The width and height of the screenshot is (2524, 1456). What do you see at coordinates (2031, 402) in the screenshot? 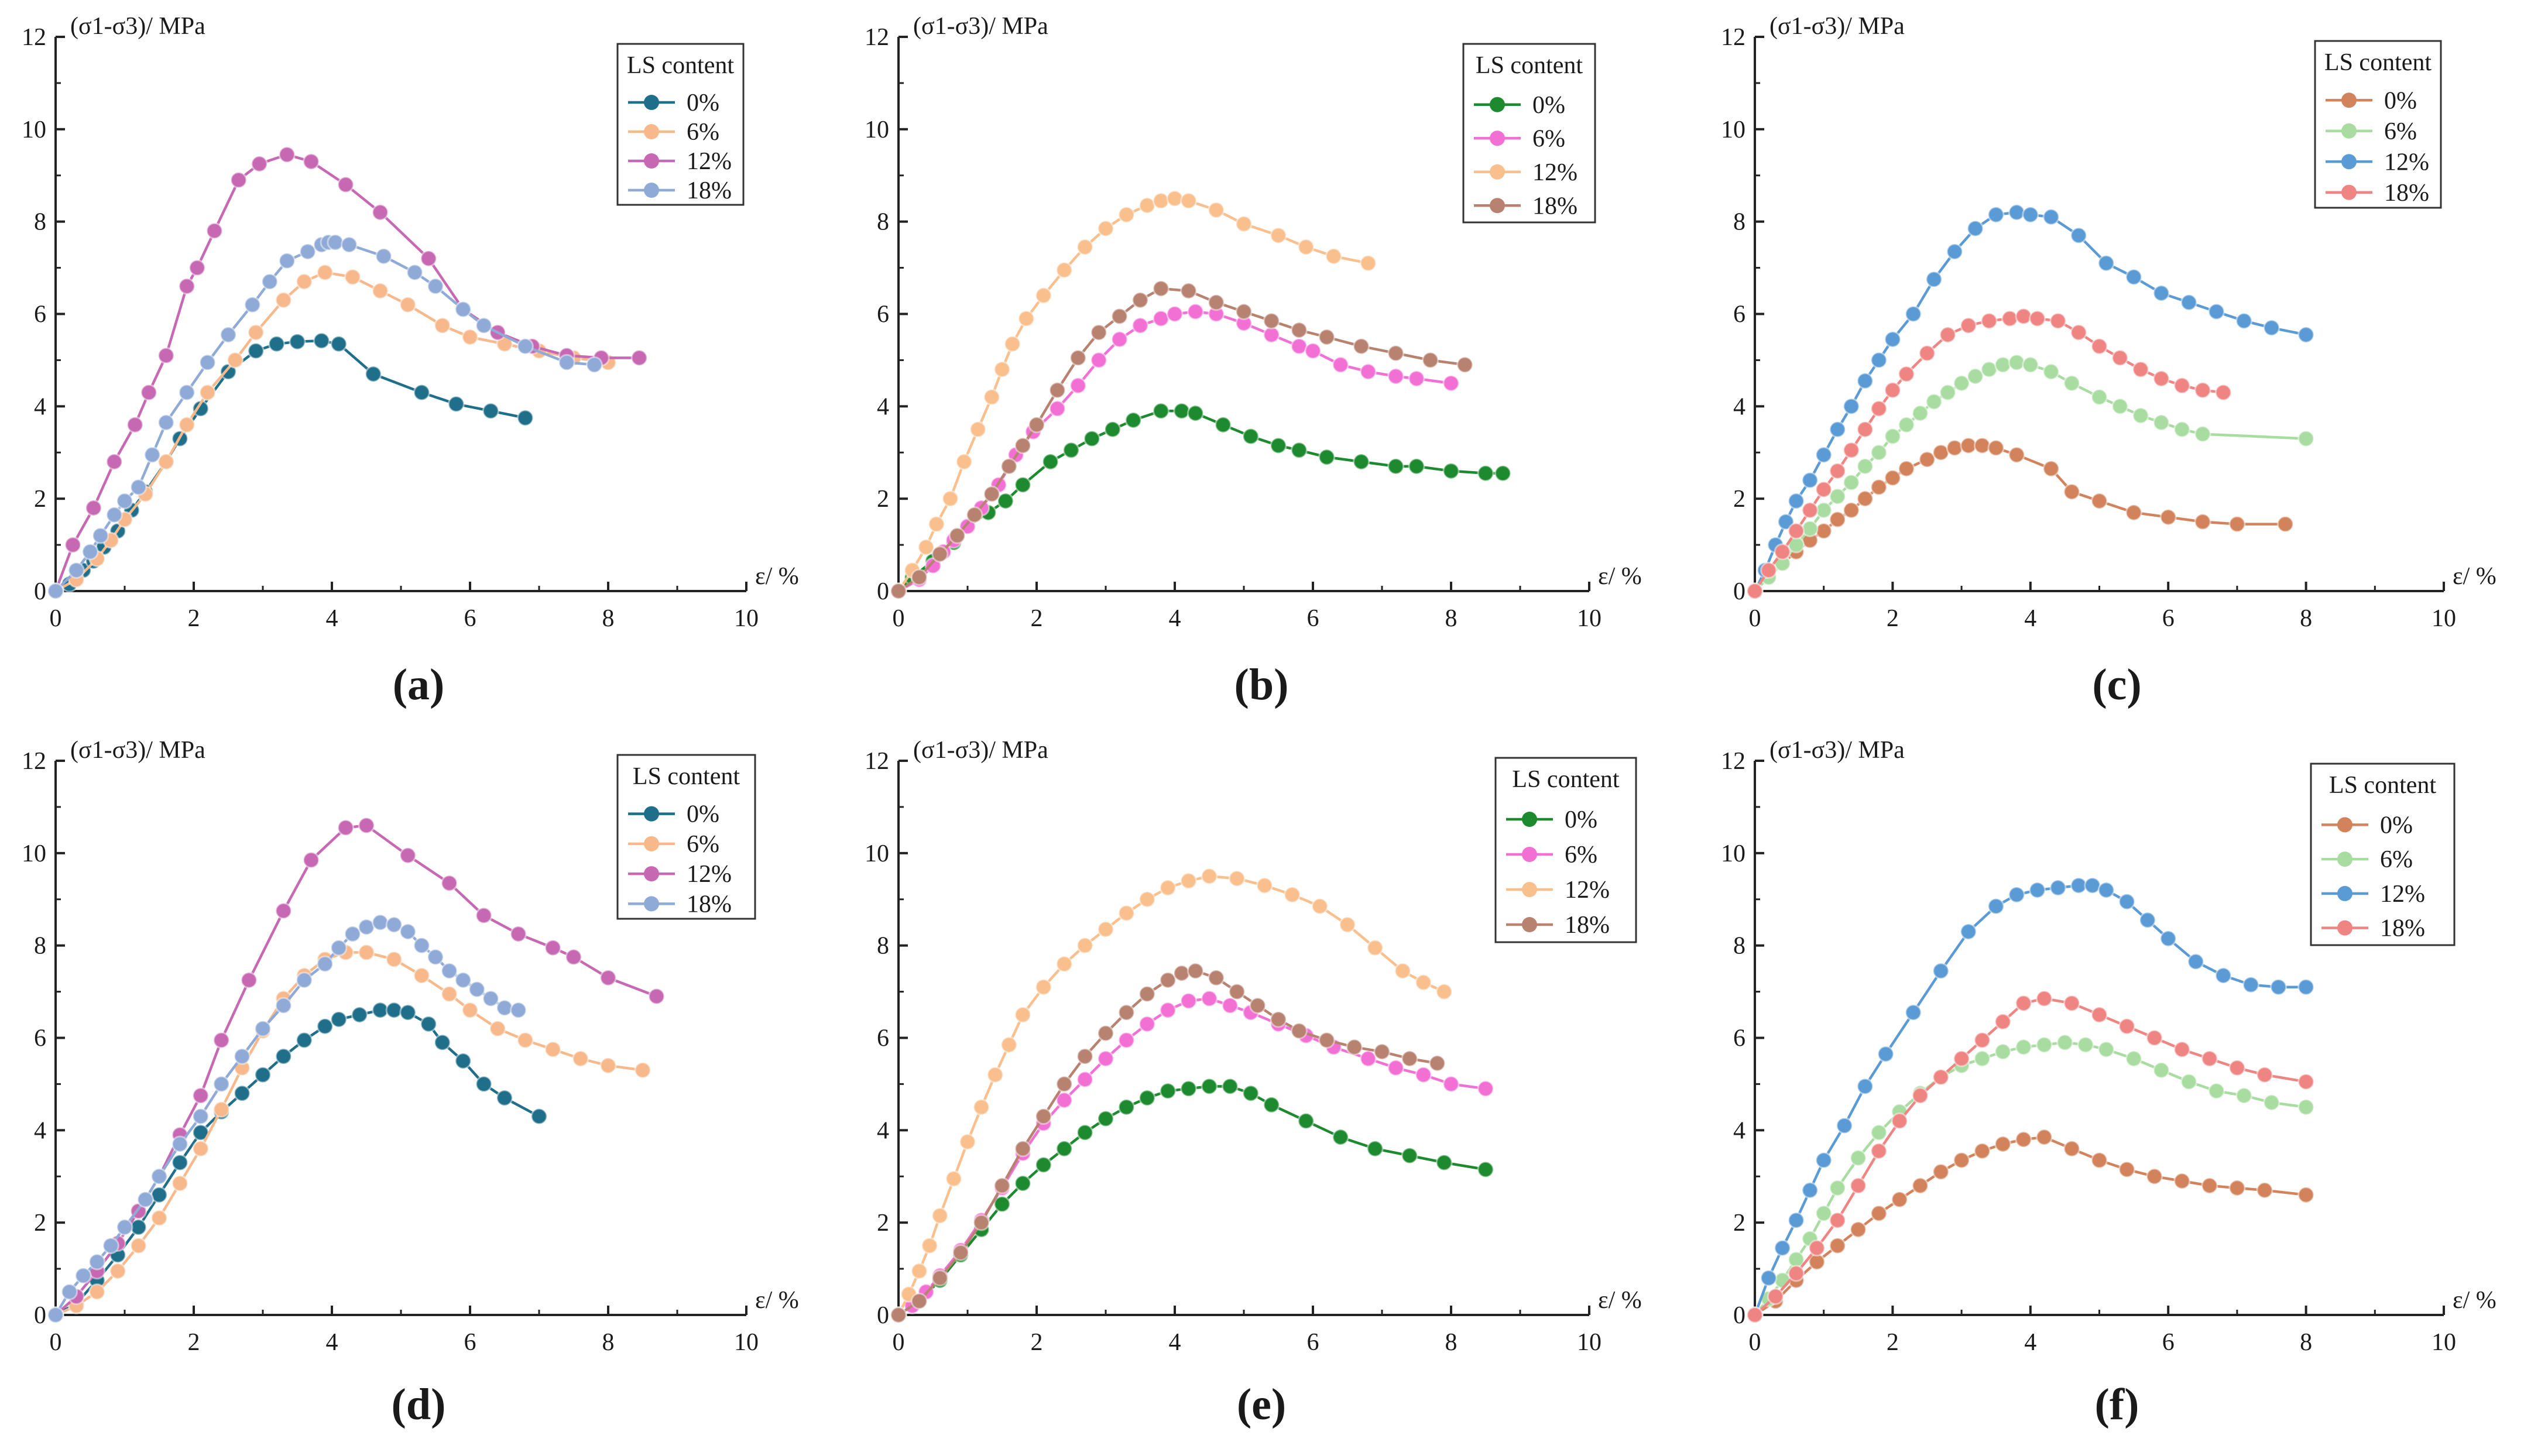
I see `series-12pct` at bounding box center [2031, 402].